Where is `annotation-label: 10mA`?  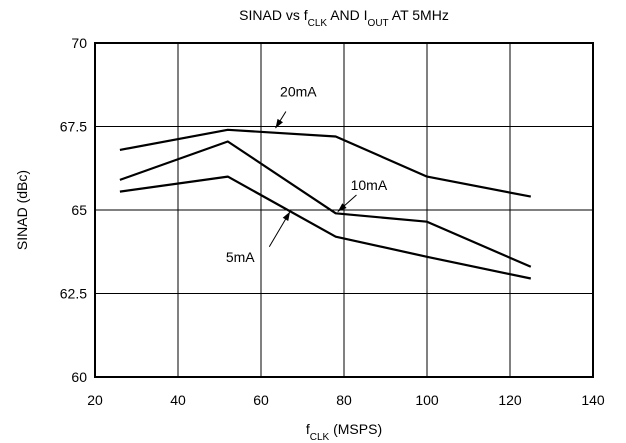
annotation-label: 10mA is located at coordinates (369, 185).